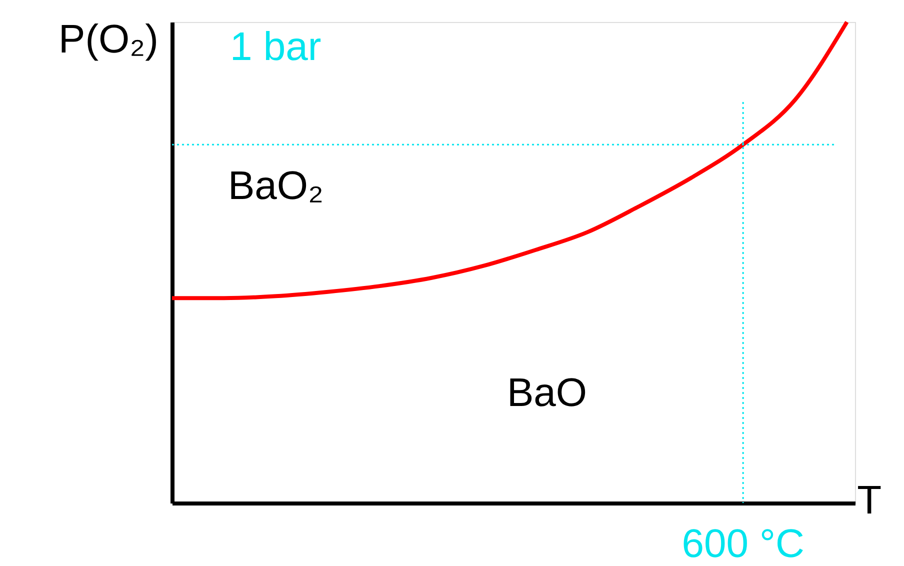 This screenshot has width=904, height=566. Describe the element at coordinates (547, 393) in the screenshot. I see `annotation: BaO` at that location.